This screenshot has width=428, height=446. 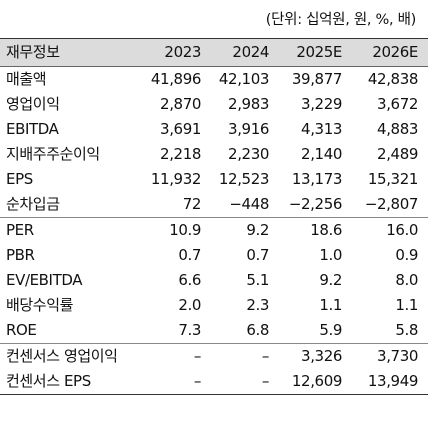 What do you see at coordinates (330, 255) in the screenshot?
I see `cell-value: 1.0` at bounding box center [330, 255].